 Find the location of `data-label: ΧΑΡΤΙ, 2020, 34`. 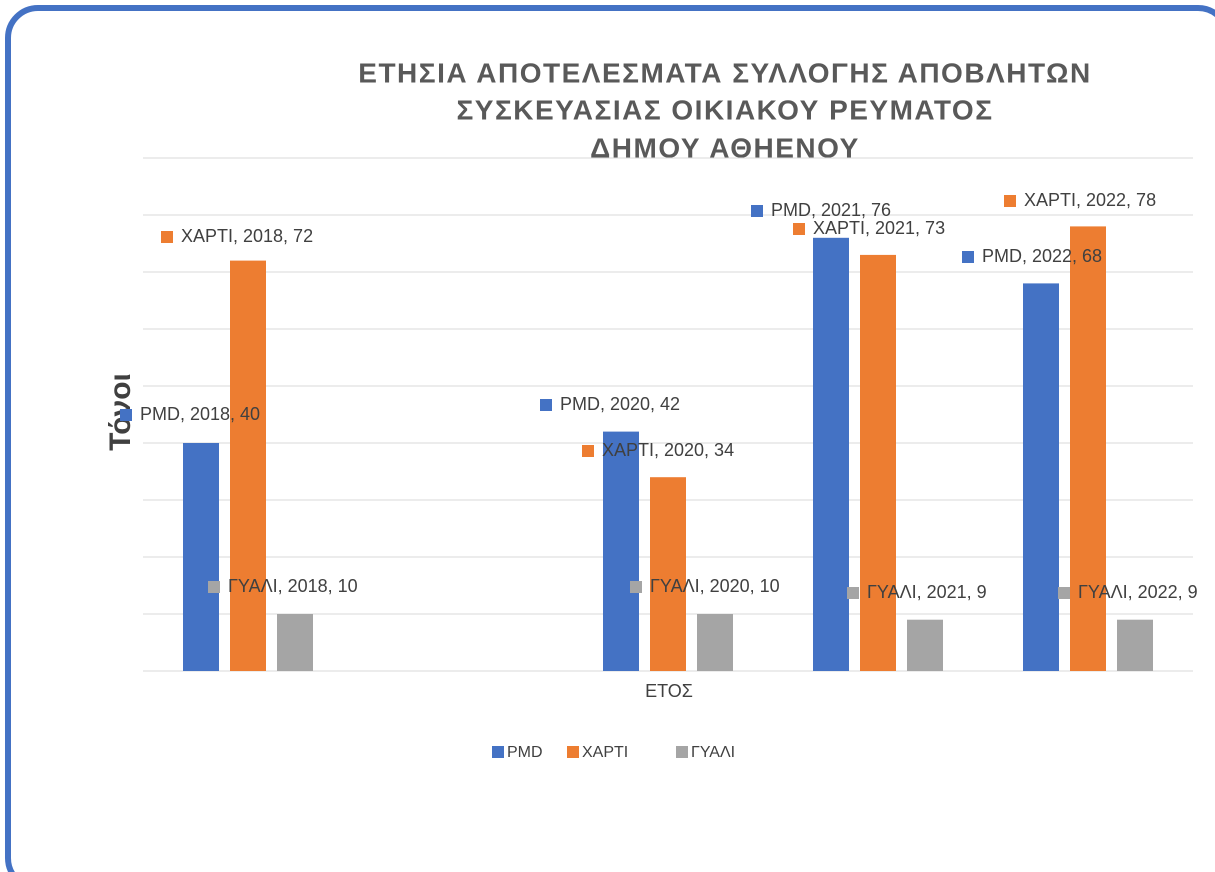

data-label: ΧΑΡΤΙ, 2020, 34 is located at coordinates (668, 450).